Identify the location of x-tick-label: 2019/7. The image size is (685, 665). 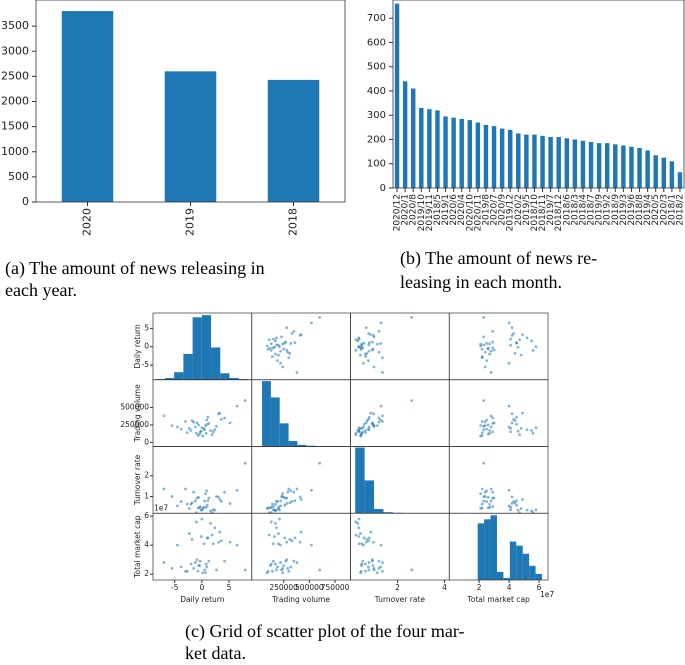
(551, 210).